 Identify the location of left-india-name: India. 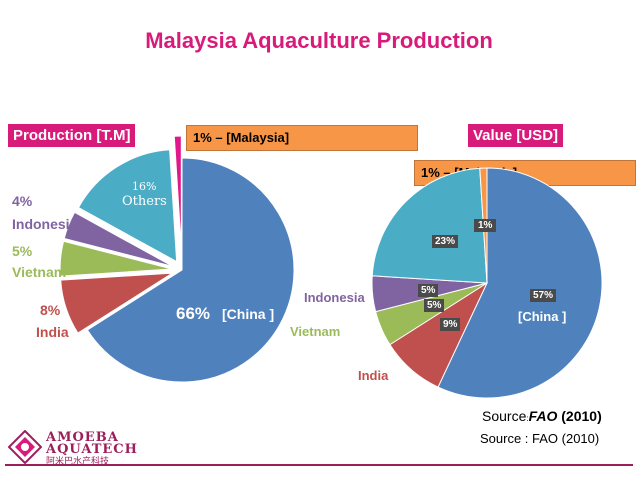
(52, 332).